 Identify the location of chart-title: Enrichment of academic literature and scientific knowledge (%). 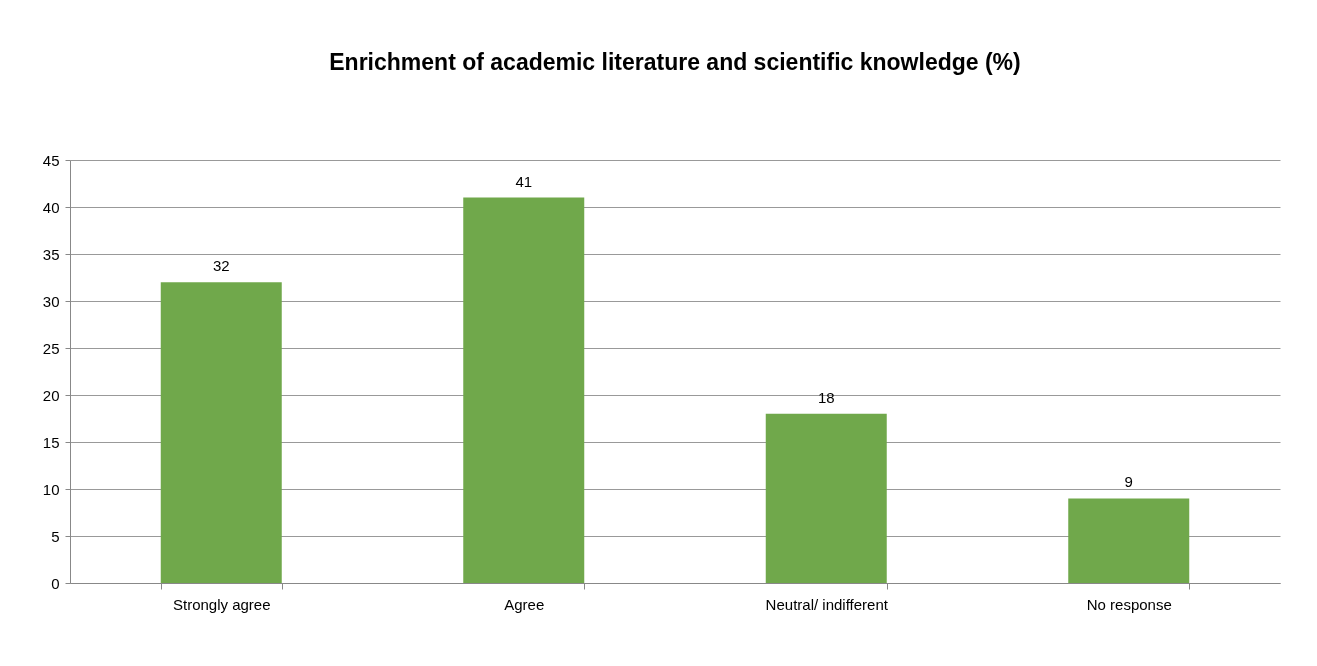
(675, 62).